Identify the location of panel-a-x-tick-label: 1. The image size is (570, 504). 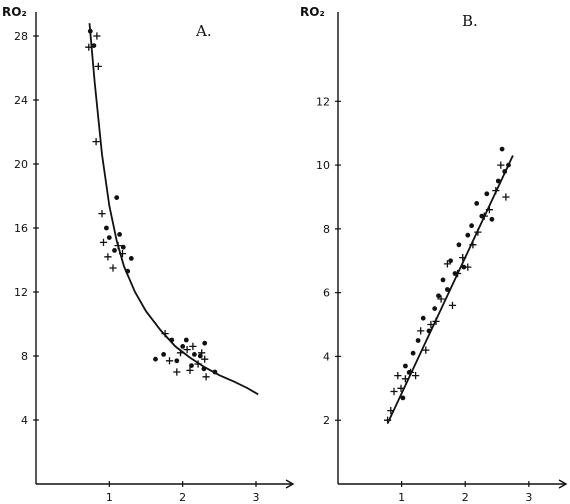
(109, 497).